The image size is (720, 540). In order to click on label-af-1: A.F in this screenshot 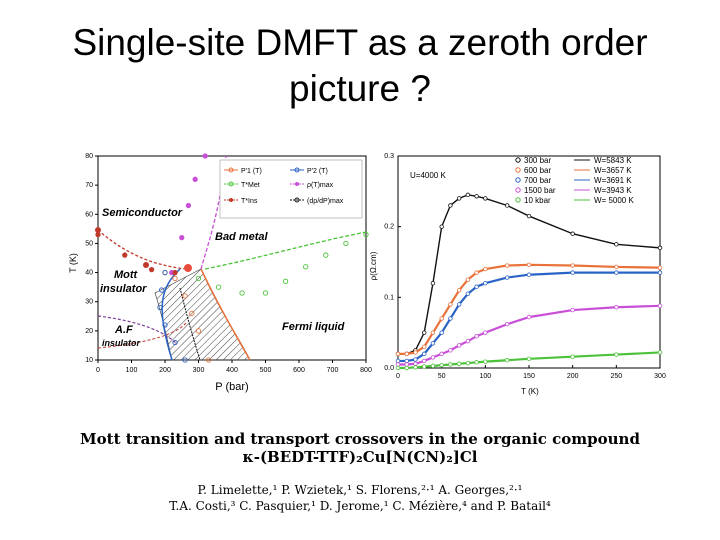, I will do `click(123, 330)`.